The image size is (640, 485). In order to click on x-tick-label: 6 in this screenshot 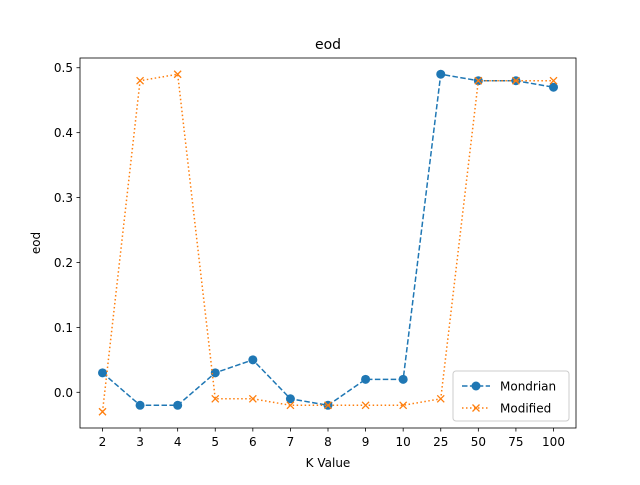, I will do `click(253, 442)`.